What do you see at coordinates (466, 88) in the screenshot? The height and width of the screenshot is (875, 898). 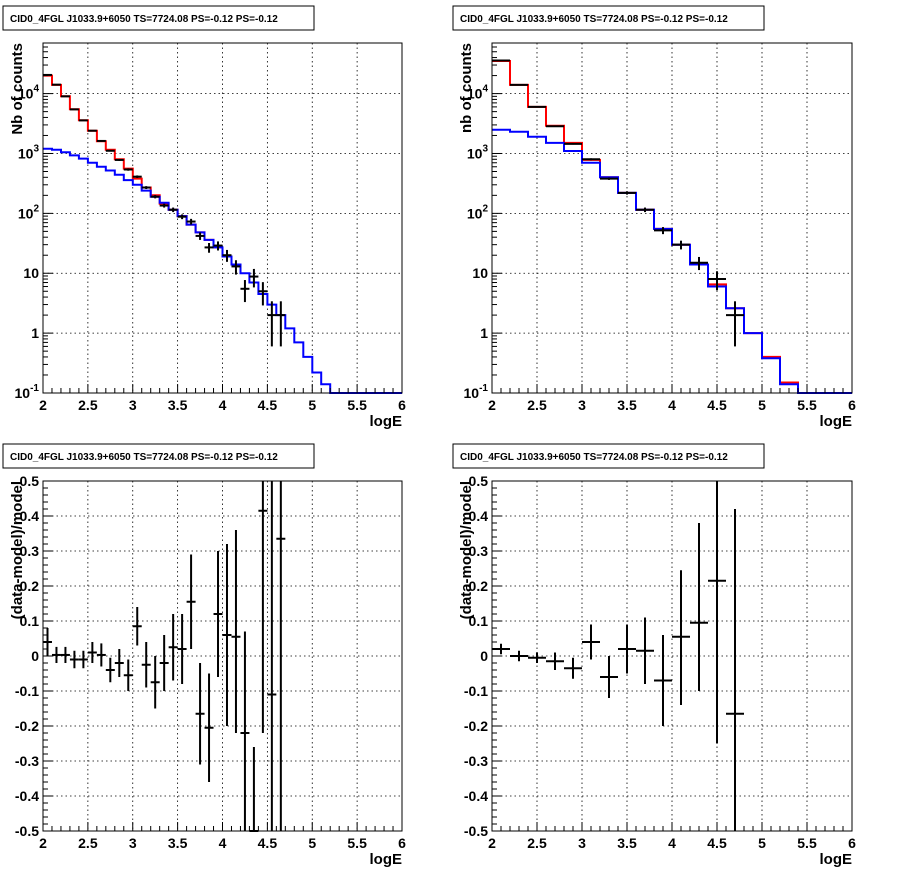 I see `y-axis-title: nb of counts` at bounding box center [466, 88].